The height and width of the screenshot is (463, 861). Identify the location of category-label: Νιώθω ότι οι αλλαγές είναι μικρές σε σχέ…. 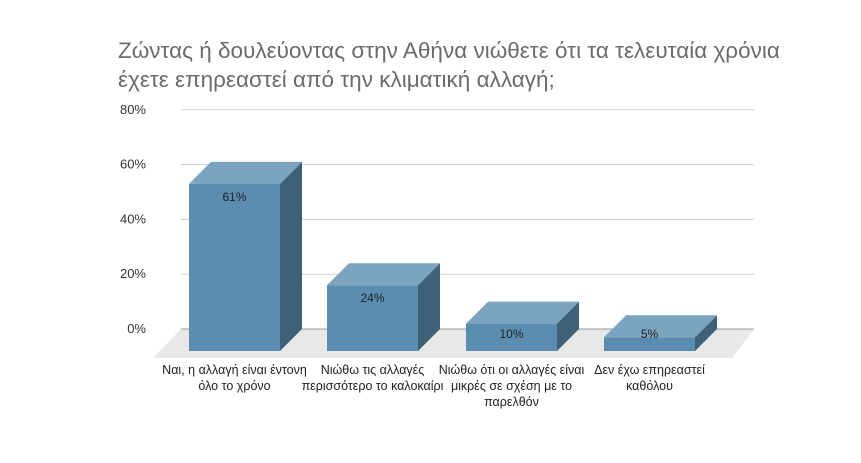
(511, 386).